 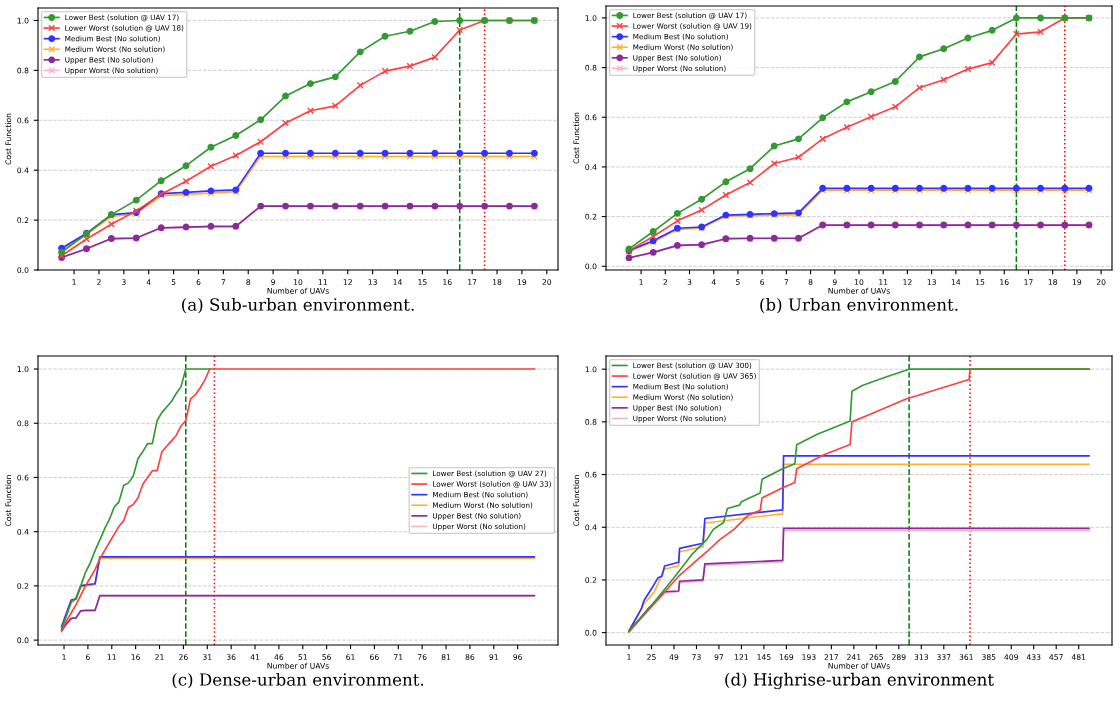 What do you see at coordinates (859, 681) in the screenshot?
I see `text: (d) Highrise-urban environment` at bounding box center [859, 681].